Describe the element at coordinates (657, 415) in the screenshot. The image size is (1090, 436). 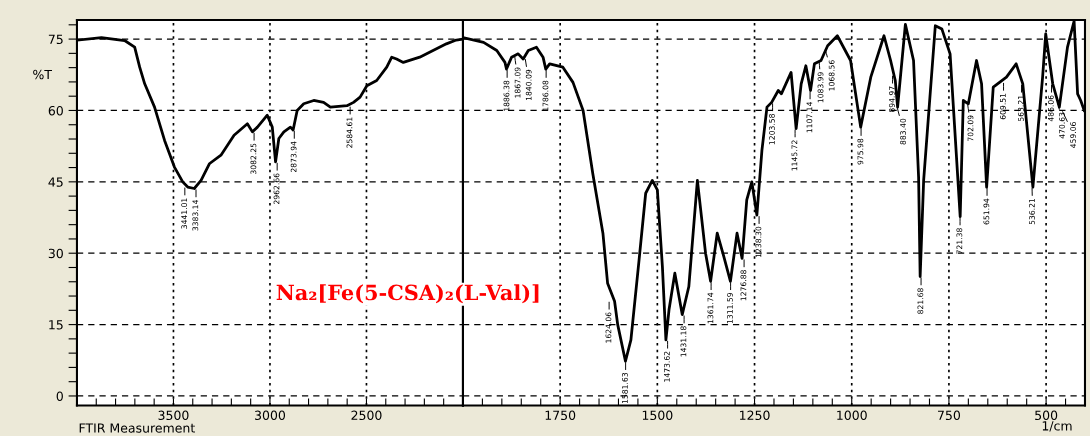
I see `x-tick-label: 1500` at that location.